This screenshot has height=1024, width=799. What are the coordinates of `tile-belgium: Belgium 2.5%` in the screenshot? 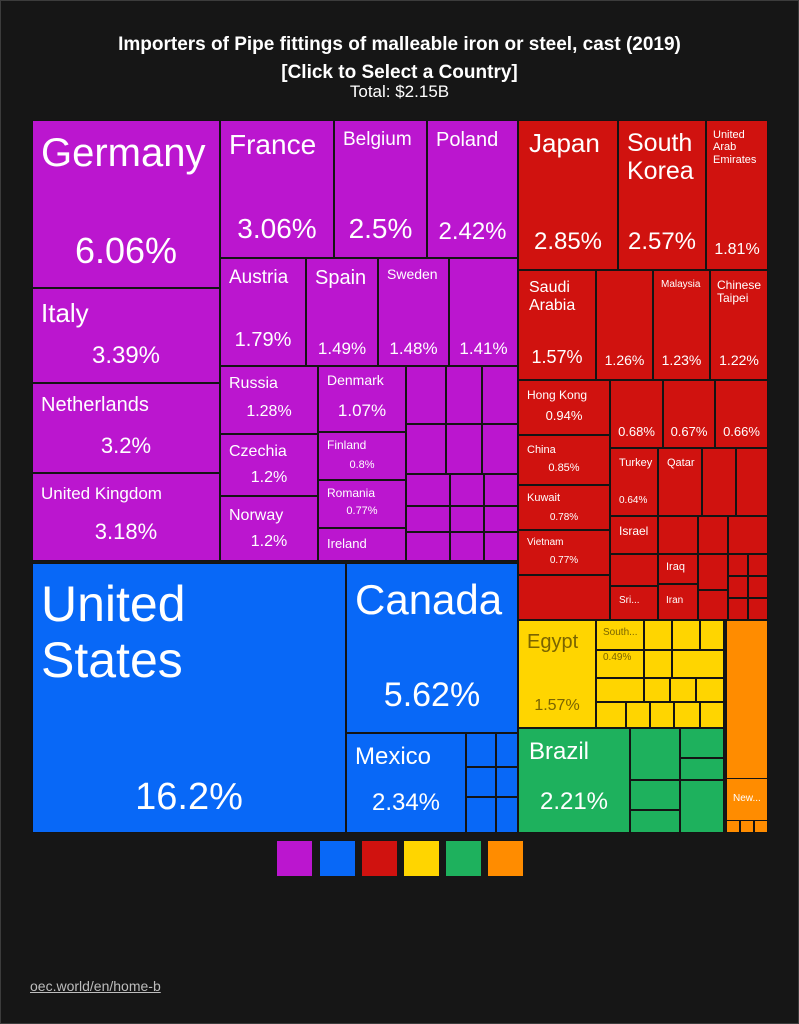 It's located at (380, 189).